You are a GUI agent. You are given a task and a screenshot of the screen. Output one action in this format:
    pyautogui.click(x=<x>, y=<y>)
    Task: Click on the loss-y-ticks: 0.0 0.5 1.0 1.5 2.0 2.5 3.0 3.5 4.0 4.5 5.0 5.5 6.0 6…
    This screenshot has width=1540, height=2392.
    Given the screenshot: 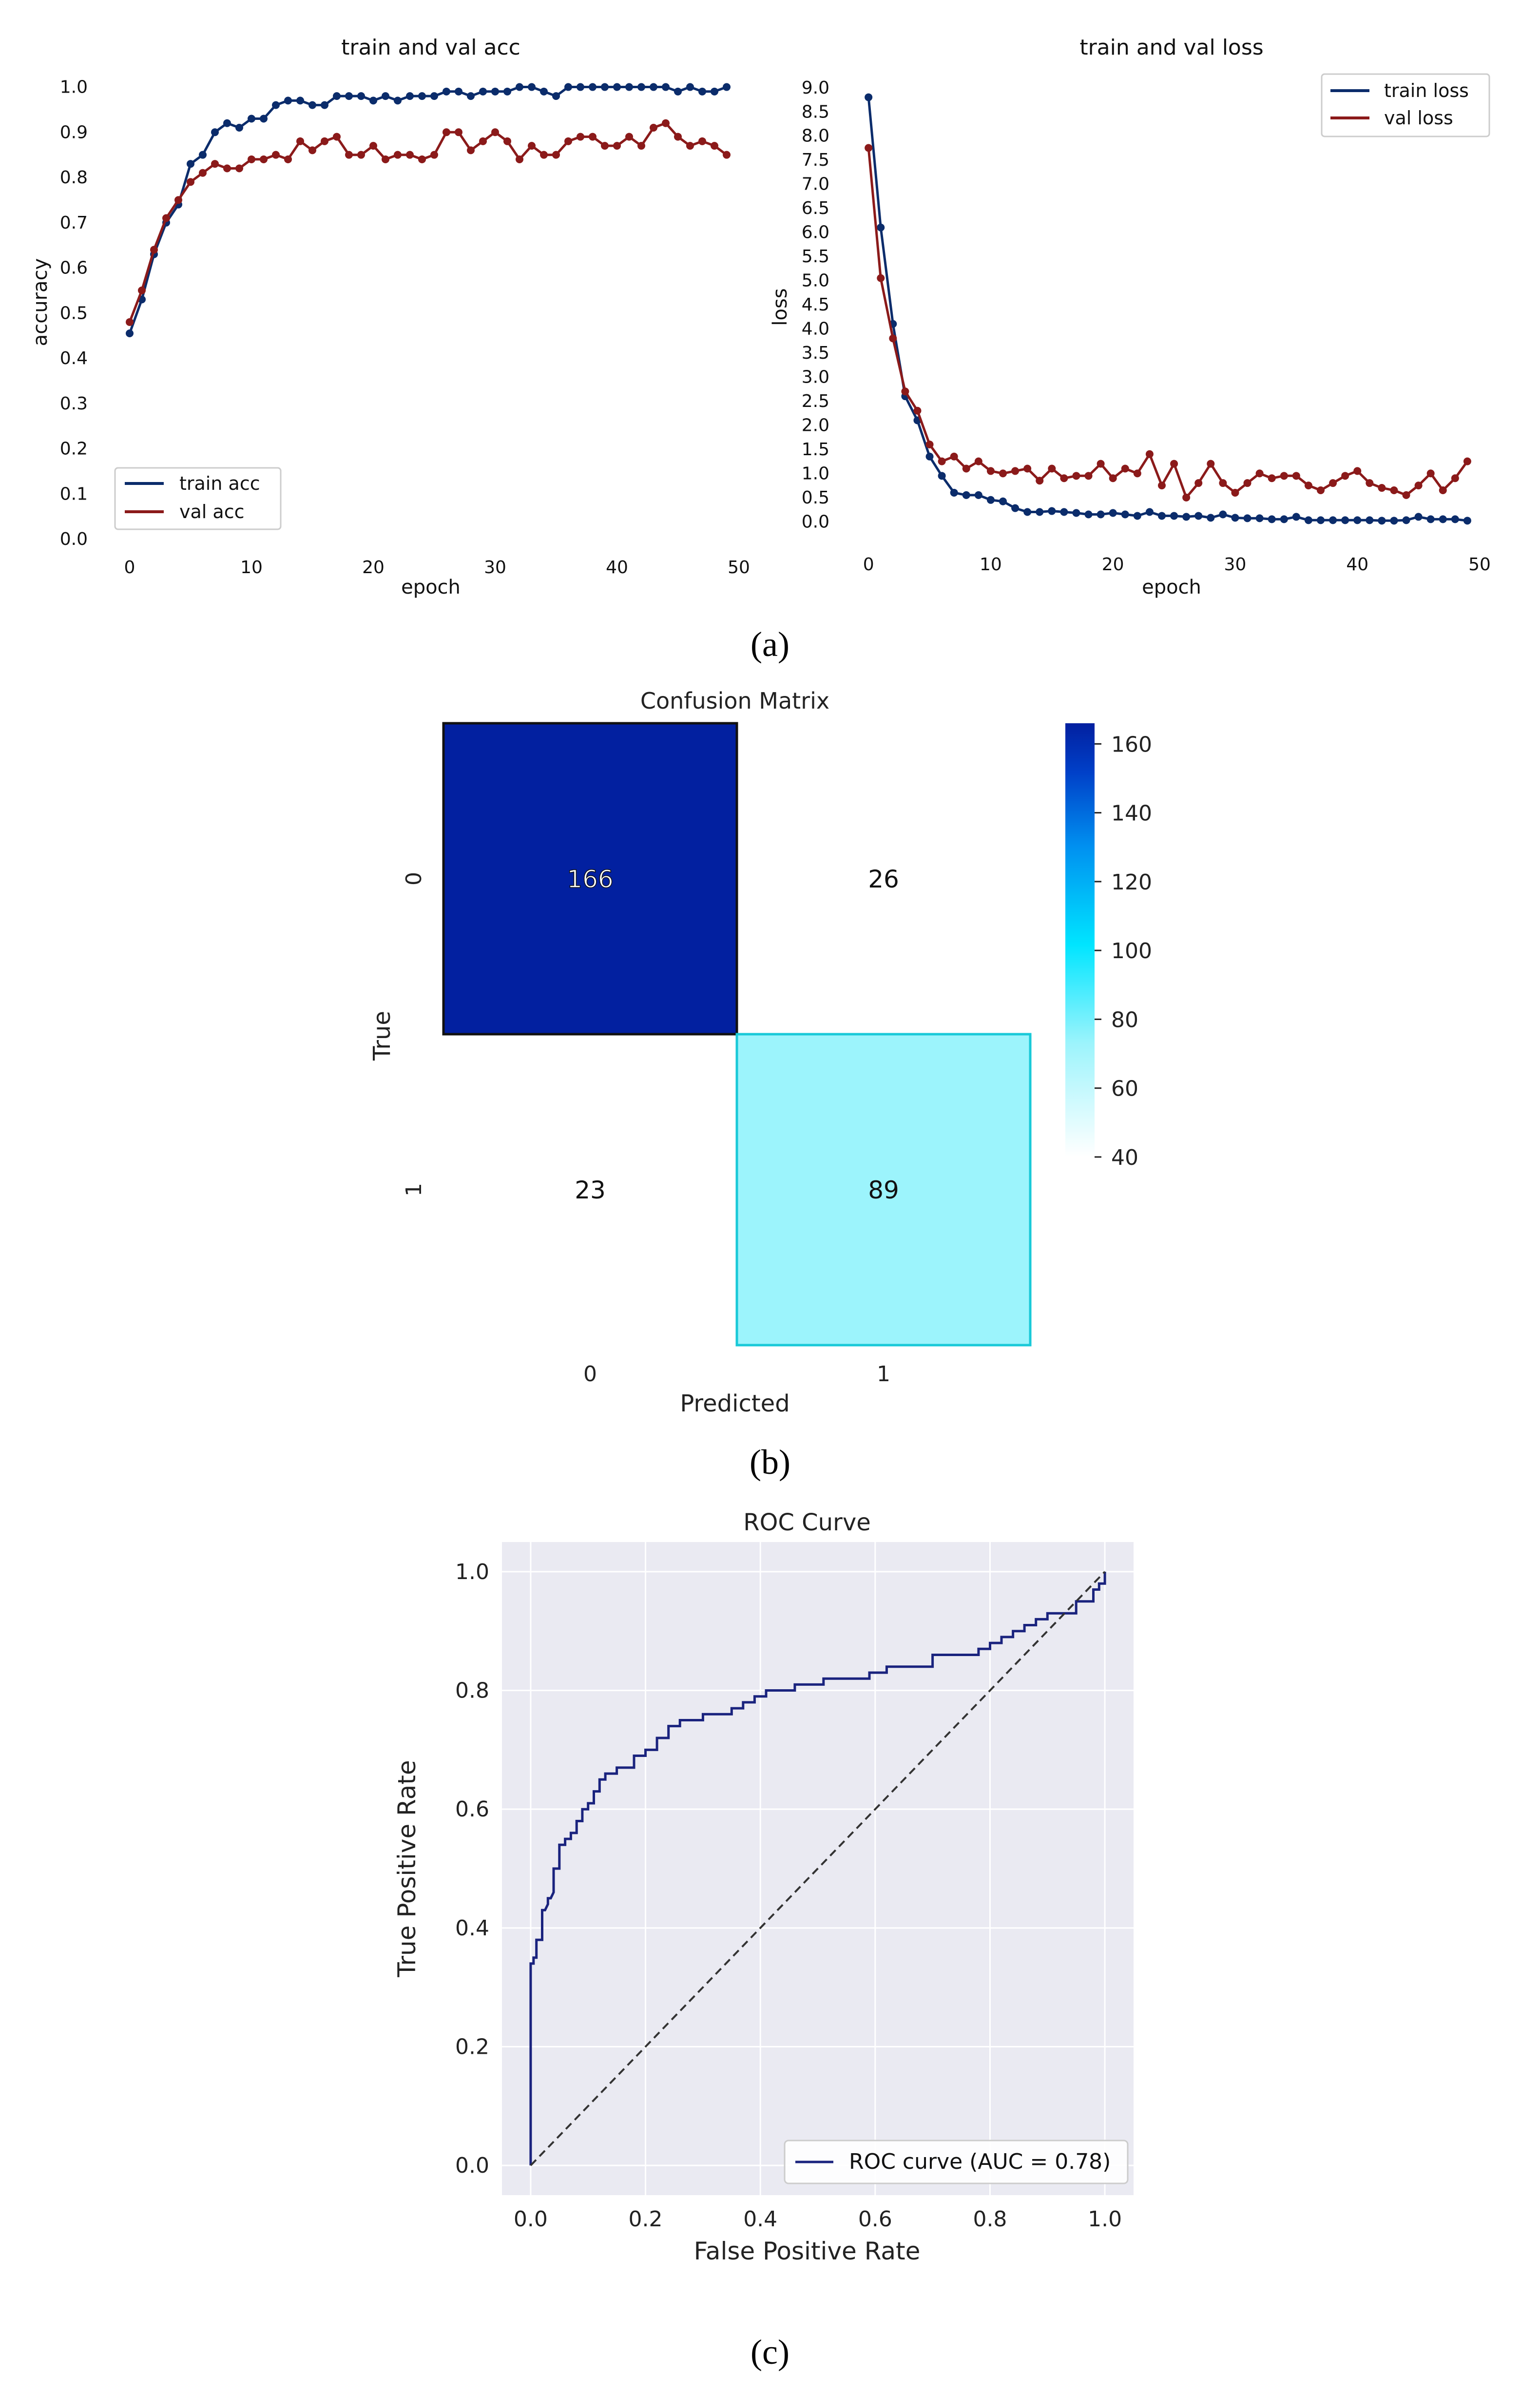 What is the action you would take?
    pyautogui.click(x=815, y=305)
    